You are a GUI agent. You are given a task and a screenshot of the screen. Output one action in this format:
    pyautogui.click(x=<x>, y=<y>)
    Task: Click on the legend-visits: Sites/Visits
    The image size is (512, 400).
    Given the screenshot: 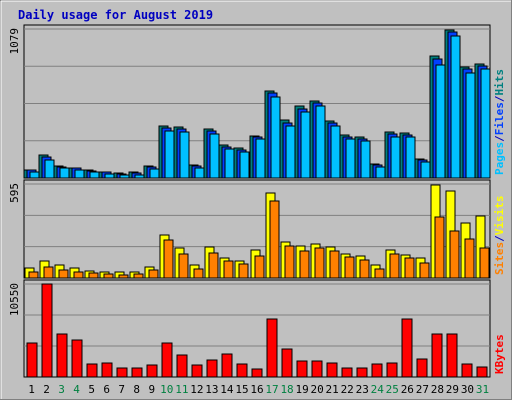 What is the action you would take?
    pyautogui.click(x=499, y=236)
    